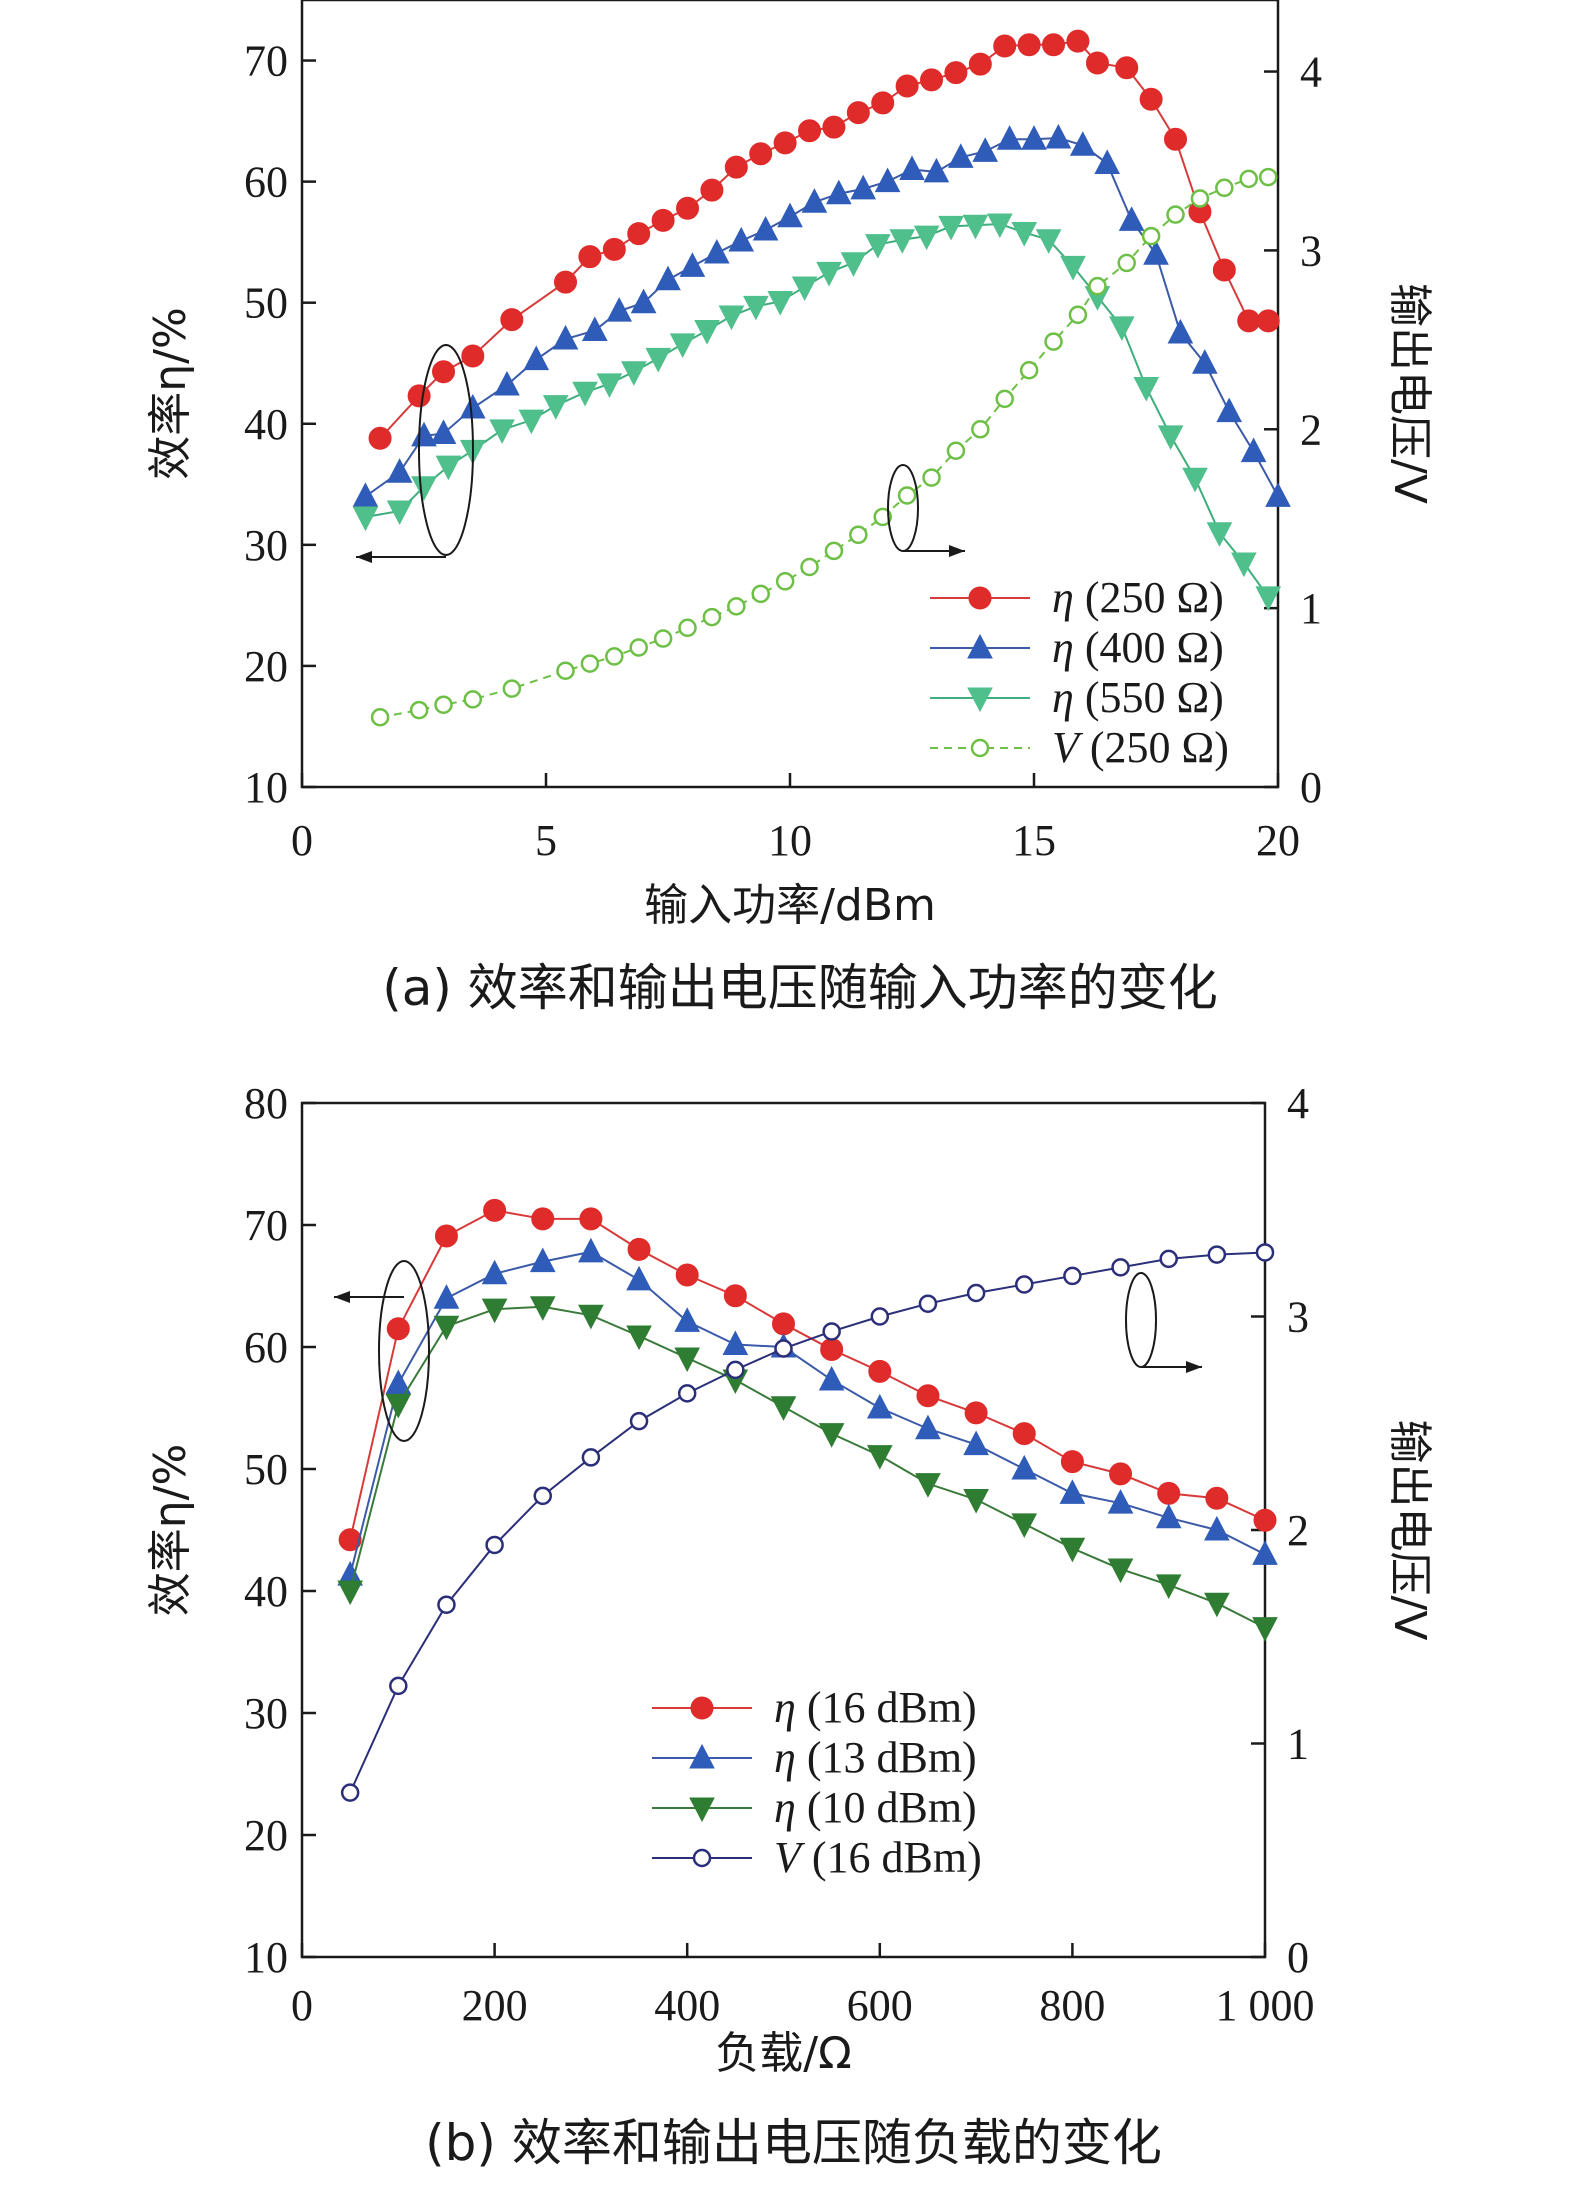 The width and height of the screenshot is (1575, 2203). What do you see at coordinates (1298, 1103) in the screenshot?
I see `y2-tick-label: 4` at bounding box center [1298, 1103].